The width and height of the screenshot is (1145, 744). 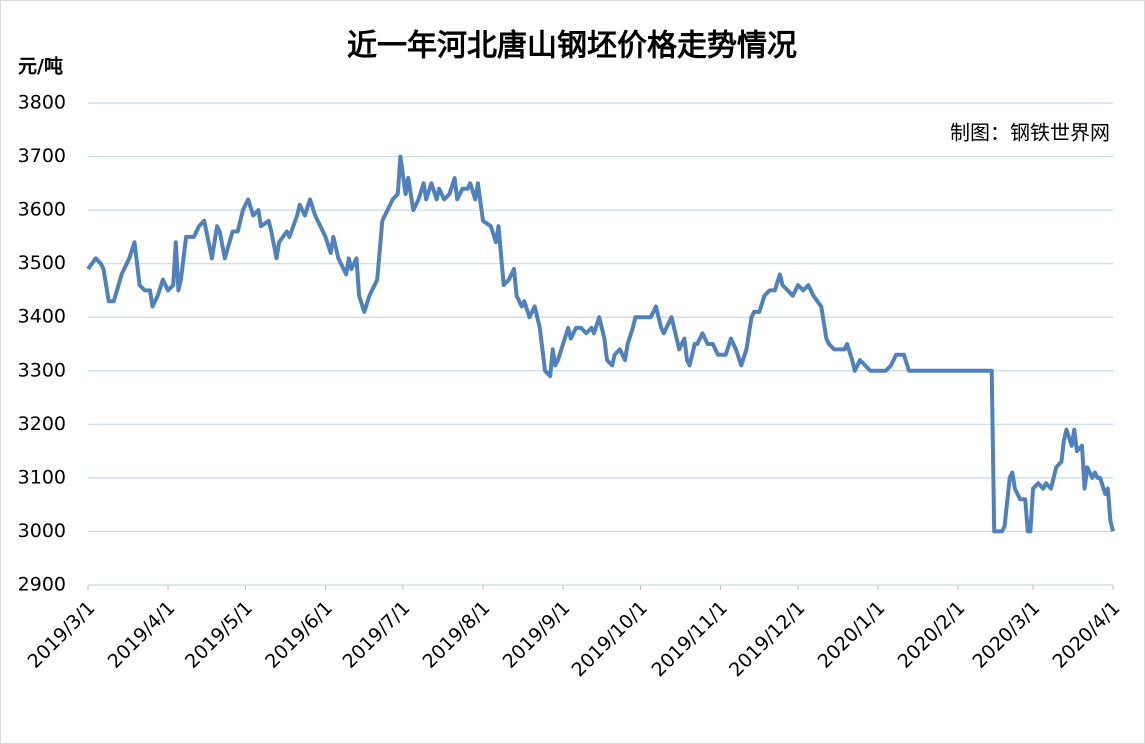 I want to click on y-tick-label: 3800, so click(x=42, y=103).